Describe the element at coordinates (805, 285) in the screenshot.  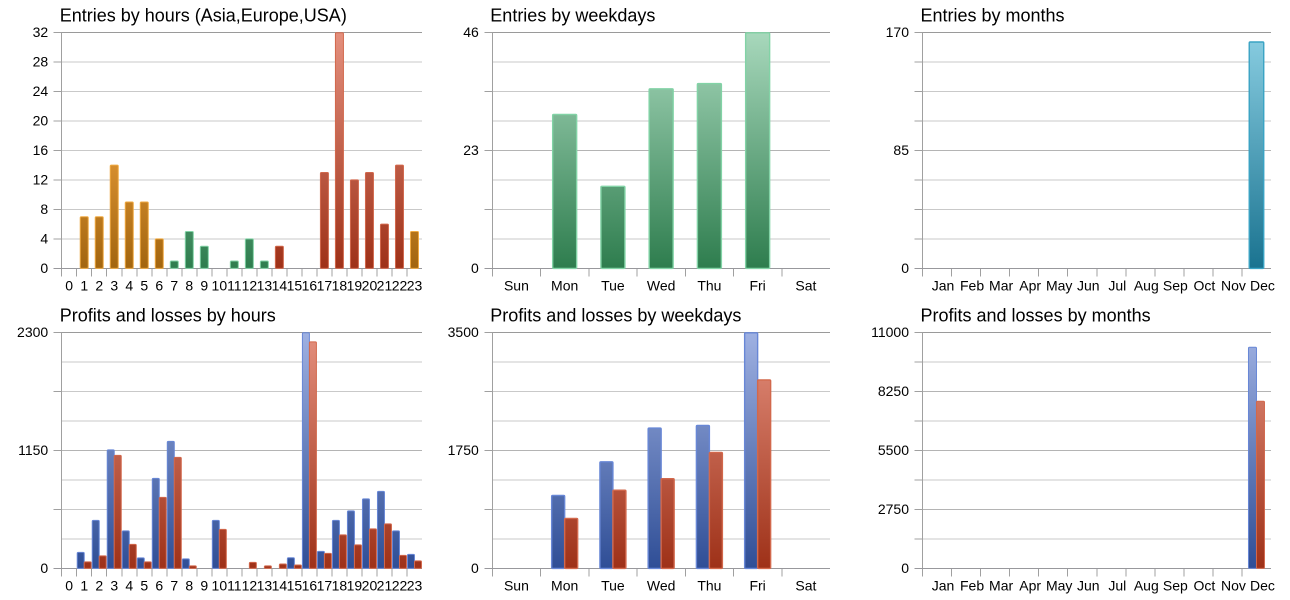
I see `svg-text: Sat` at that location.